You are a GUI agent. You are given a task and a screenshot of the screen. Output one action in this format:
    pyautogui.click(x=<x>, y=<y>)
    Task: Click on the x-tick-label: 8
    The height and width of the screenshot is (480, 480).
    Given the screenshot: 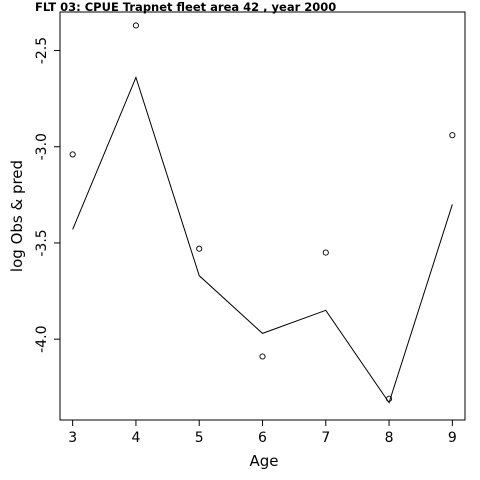 What is the action you would take?
    pyautogui.click(x=389, y=438)
    